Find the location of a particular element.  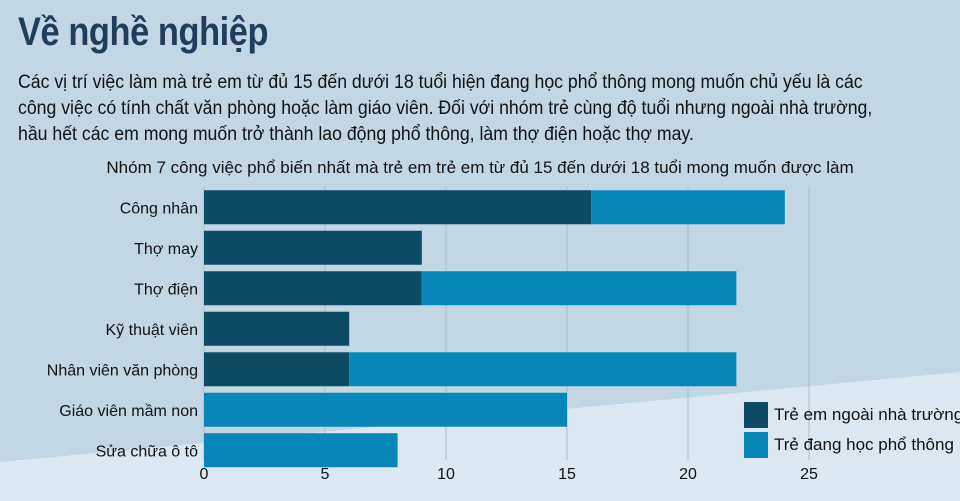

category-label-tho-may: Thợ may is located at coordinates (166, 249).